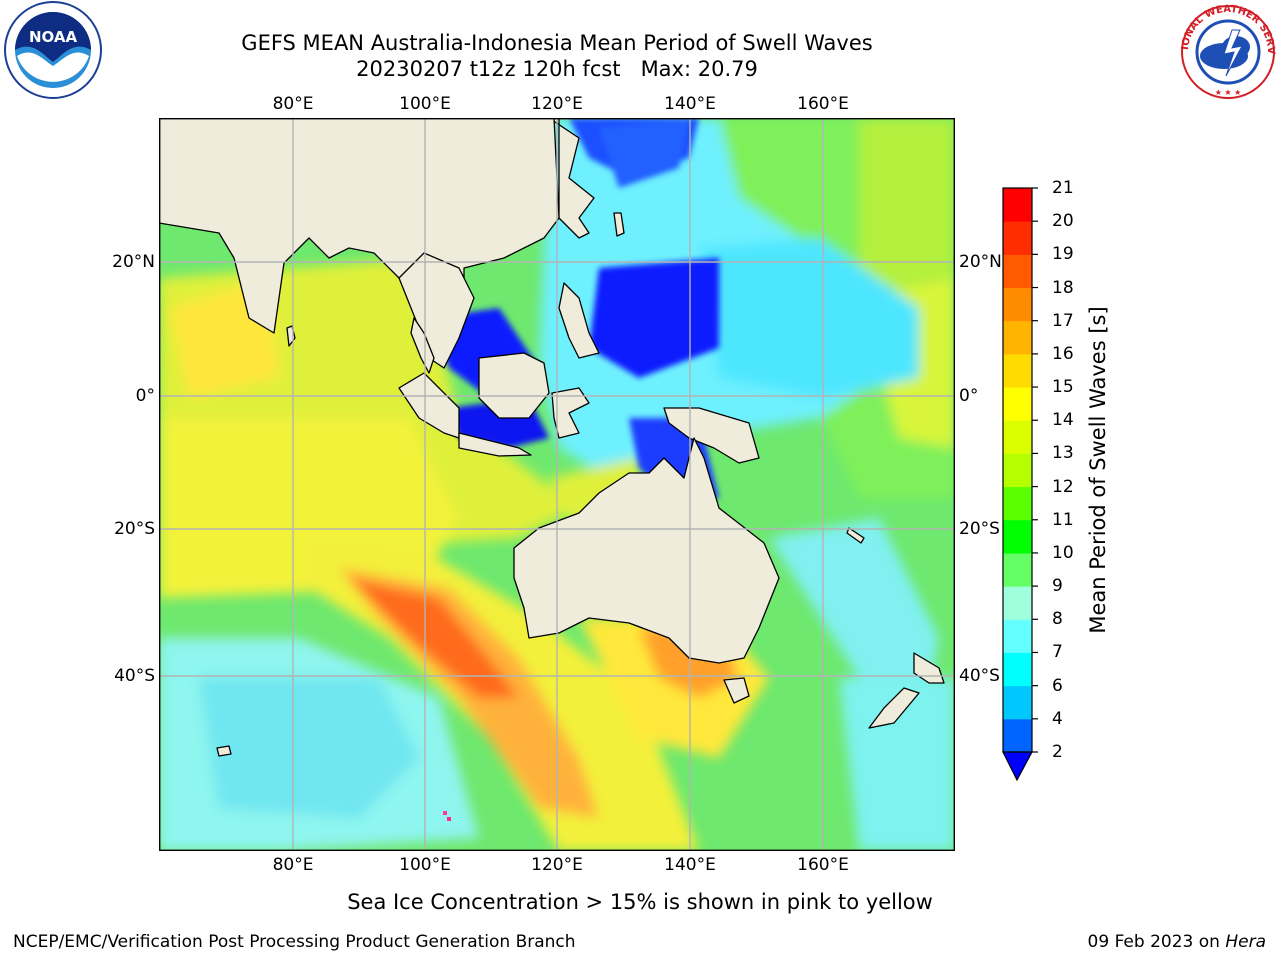 This screenshot has height=960, width=1280. Describe the element at coordinates (377, 178) in the screenshot. I see `land-asia-north` at that location.